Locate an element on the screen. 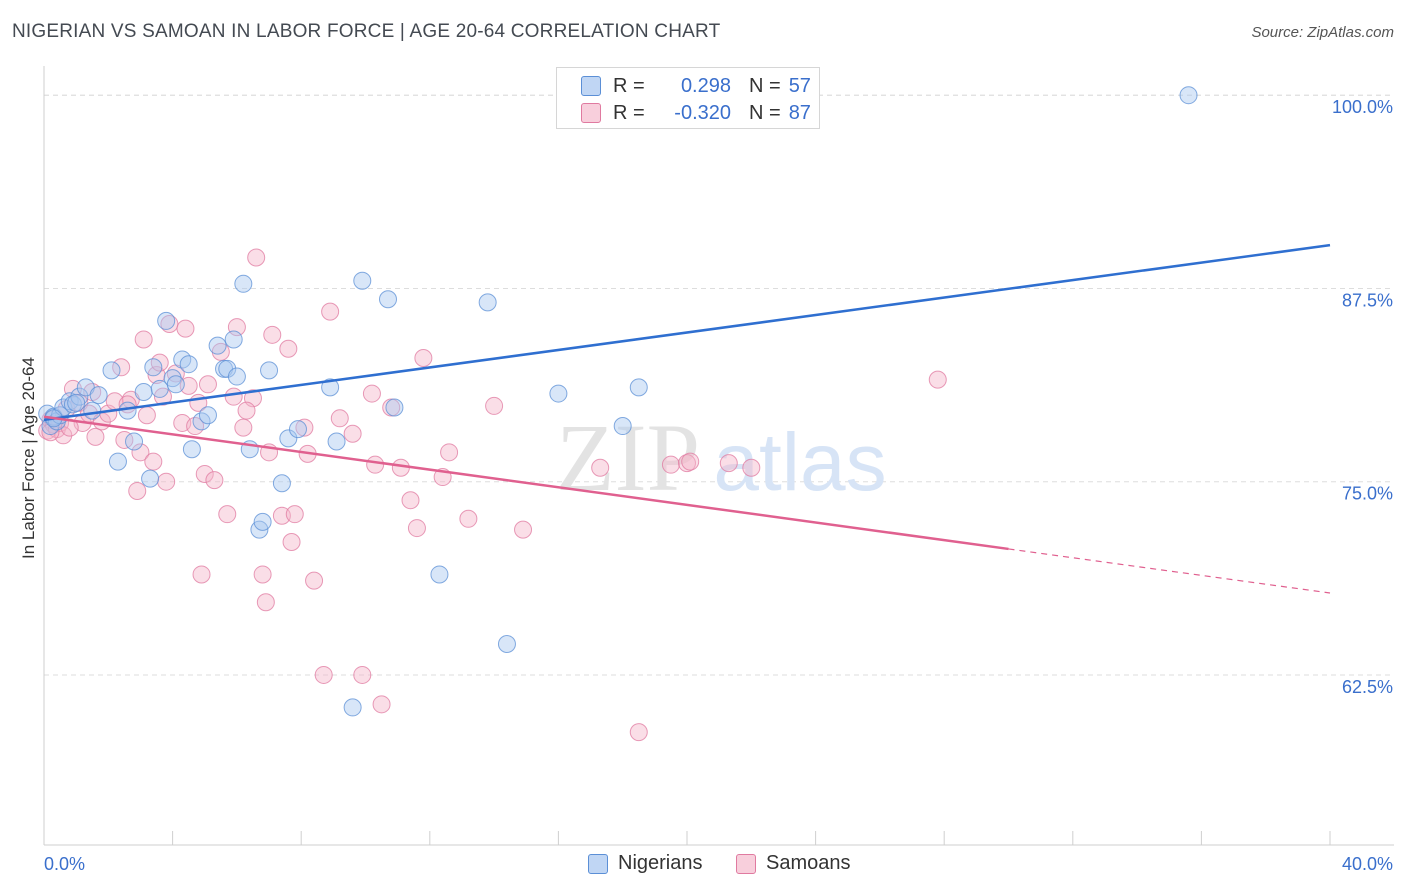 The image size is (1406, 892). legend-r-value: -0.320 is located at coordinates (702, 112).